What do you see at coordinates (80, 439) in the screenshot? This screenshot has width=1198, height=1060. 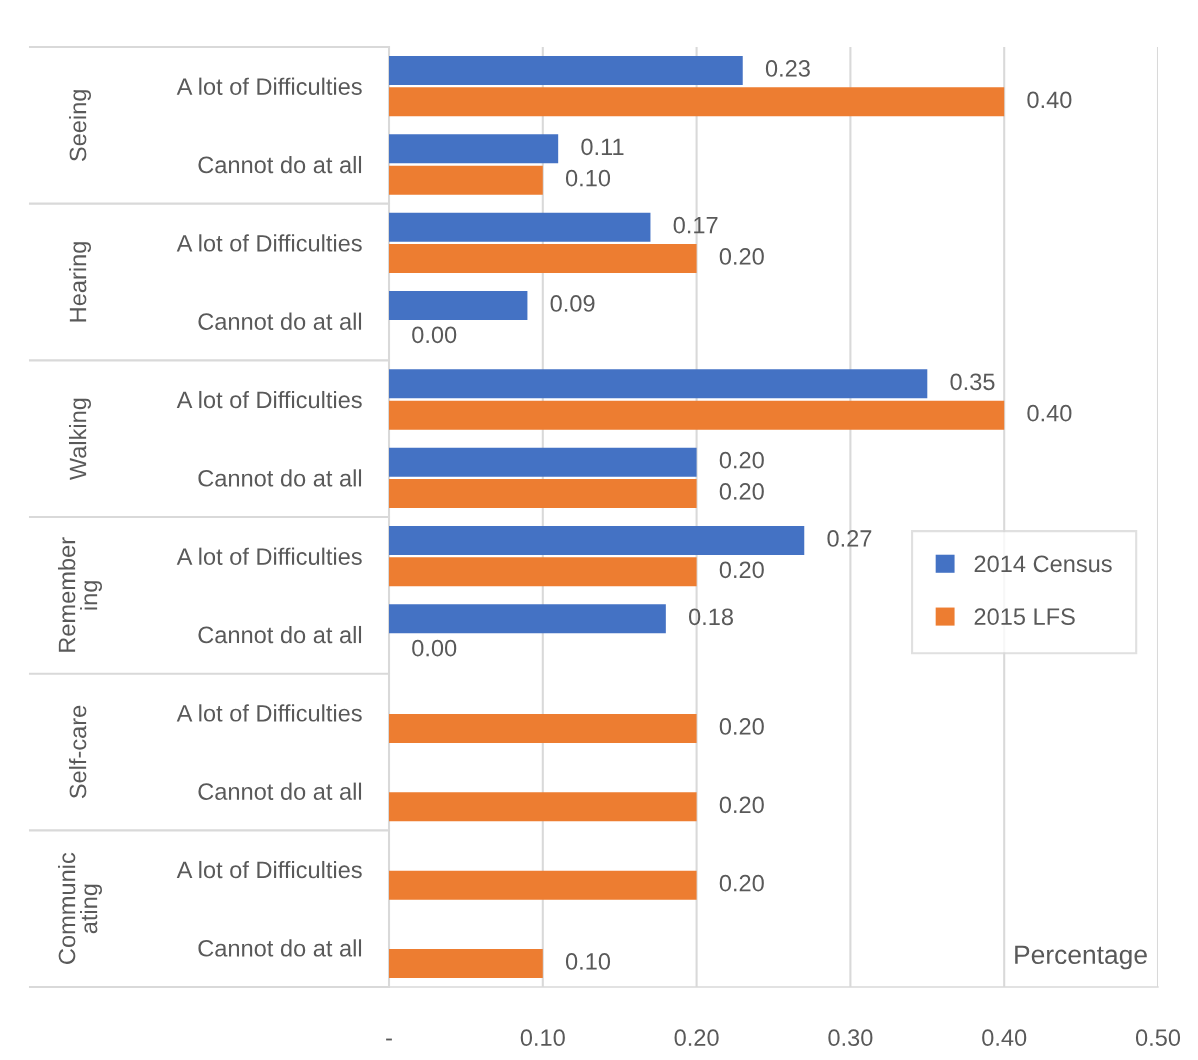 I see `text: Walking` at bounding box center [80, 439].